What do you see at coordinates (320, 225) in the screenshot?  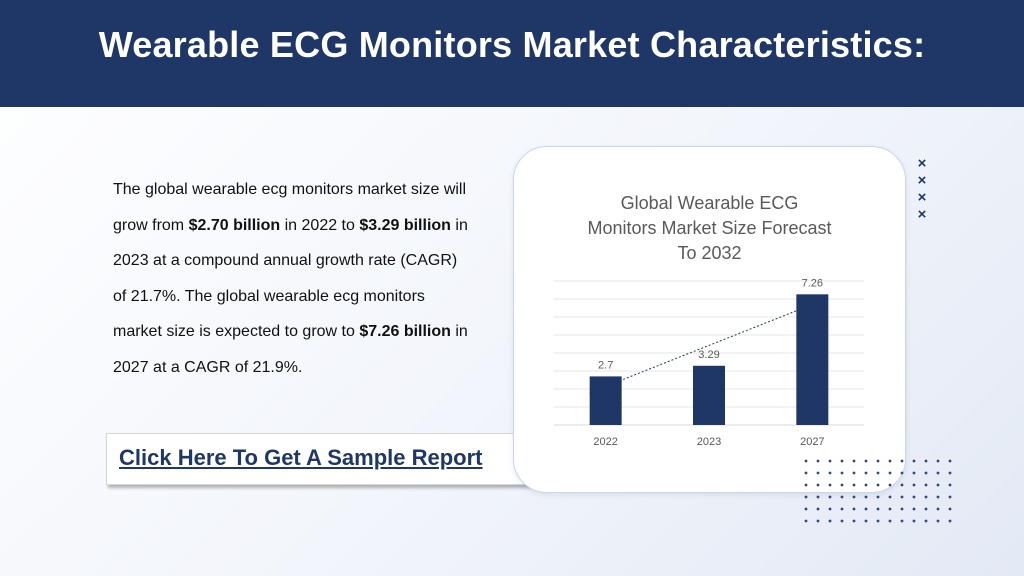 I see `summary-text-2: in 2022 to` at bounding box center [320, 225].